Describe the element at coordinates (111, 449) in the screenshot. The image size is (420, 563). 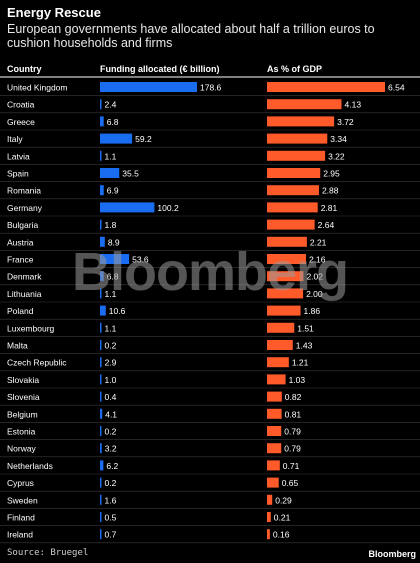
I see `funding-value-label: 3.2` at that location.